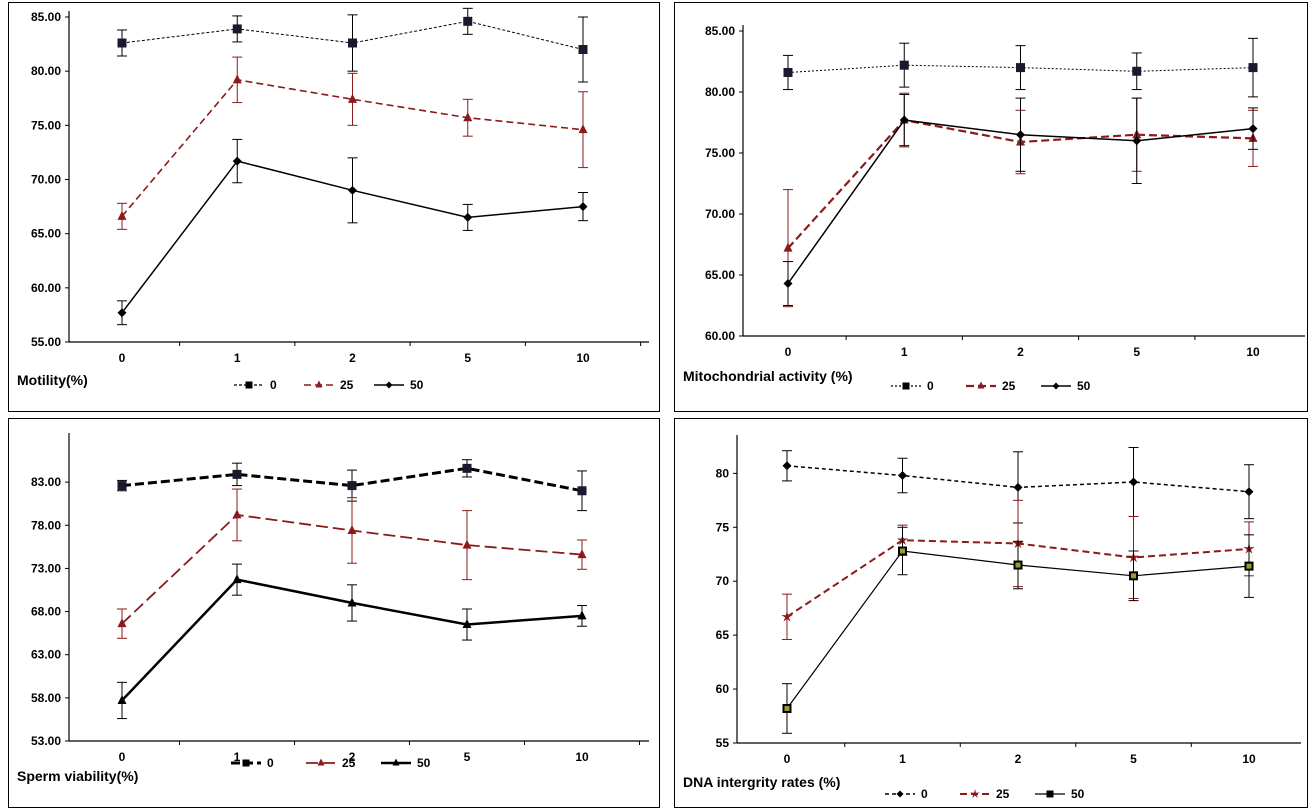 The height and width of the screenshot is (811, 1311). I want to click on y-tick-label: 70, so click(723, 581).